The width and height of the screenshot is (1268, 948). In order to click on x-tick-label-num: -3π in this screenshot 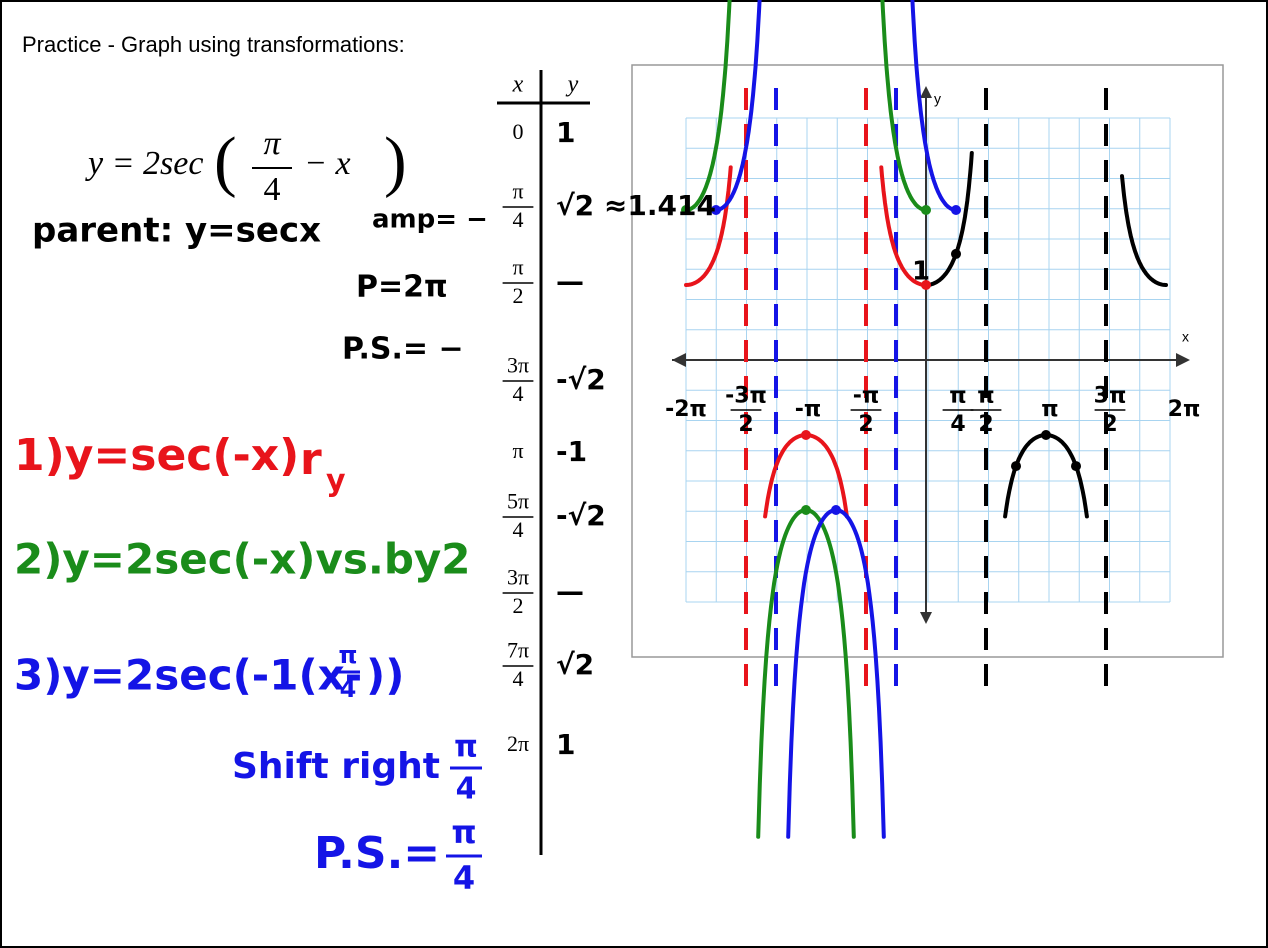, I will do `click(746, 395)`.